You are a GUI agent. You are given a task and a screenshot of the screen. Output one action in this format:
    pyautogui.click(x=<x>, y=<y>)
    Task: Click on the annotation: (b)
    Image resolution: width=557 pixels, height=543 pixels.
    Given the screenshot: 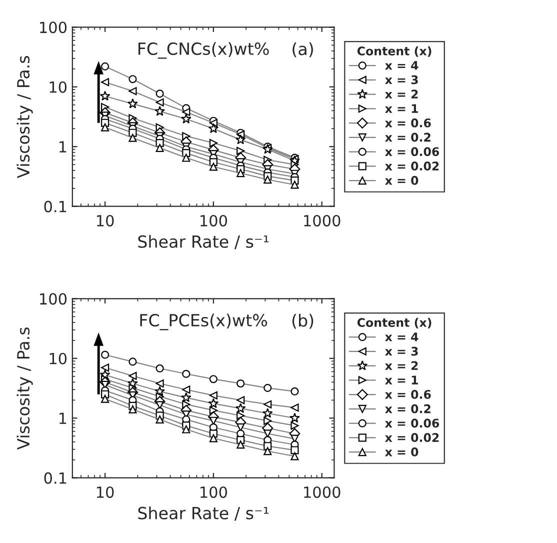 What is the action you would take?
    pyautogui.click(x=303, y=321)
    